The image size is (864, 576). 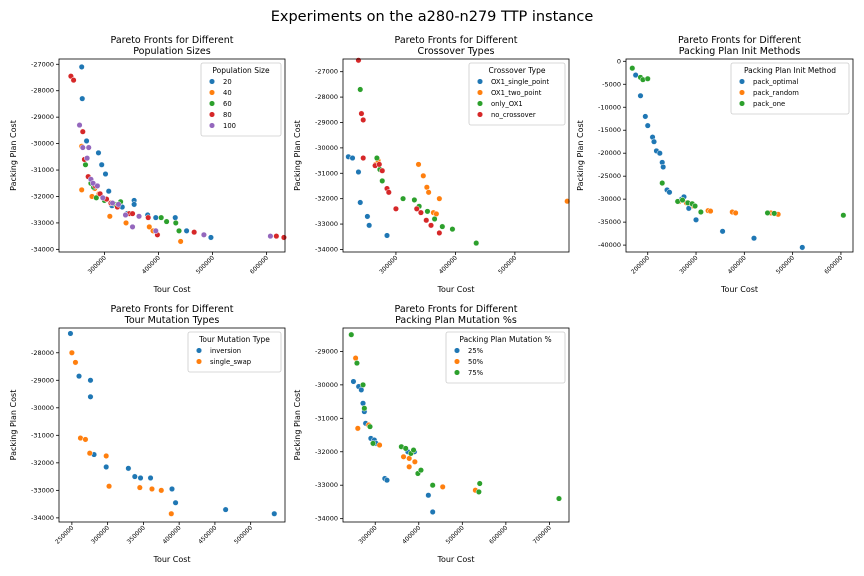 What do you see at coordinates (513, 115) in the screenshot?
I see `legend-label: no_crossover` at bounding box center [513, 115].